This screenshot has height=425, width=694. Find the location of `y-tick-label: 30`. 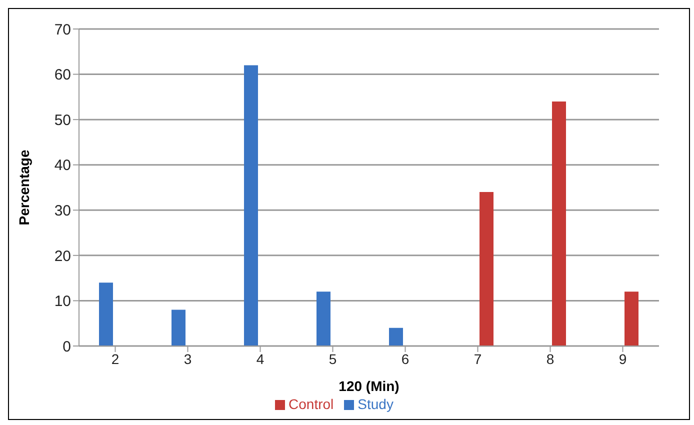

y-tick-label: 30 is located at coordinates (62, 211).